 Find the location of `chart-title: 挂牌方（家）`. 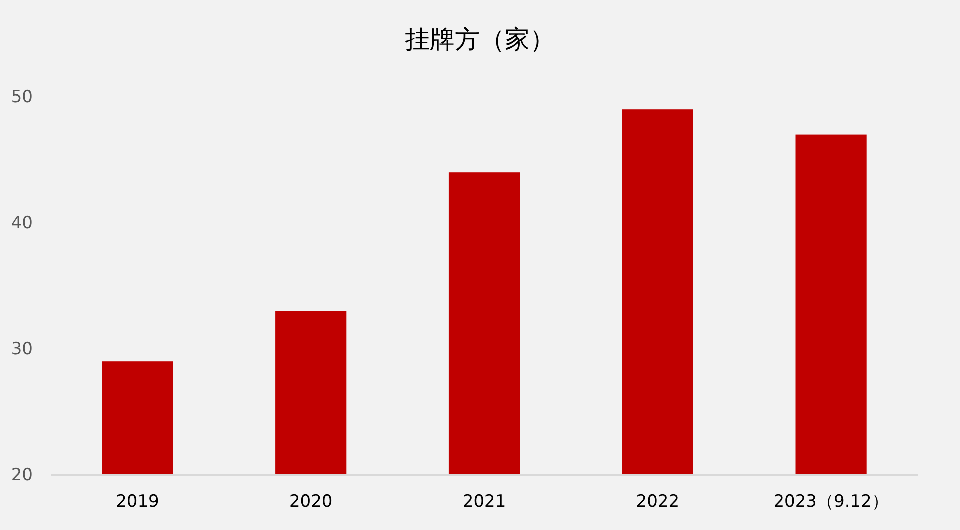

chart-title: 挂牌方（家） is located at coordinates (480, 39).